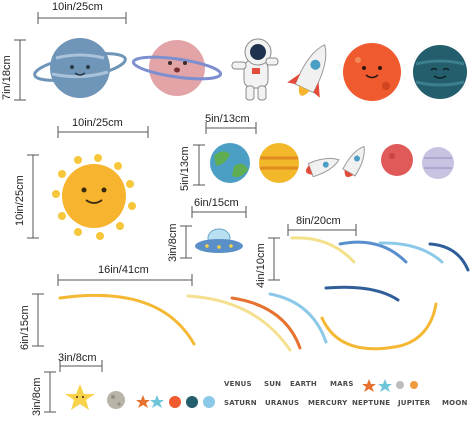 The height and width of the screenshot is (422, 473). What do you see at coordinates (328, 403) in the screenshot?
I see `word-mercury: MERCURY` at bounding box center [328, 403].